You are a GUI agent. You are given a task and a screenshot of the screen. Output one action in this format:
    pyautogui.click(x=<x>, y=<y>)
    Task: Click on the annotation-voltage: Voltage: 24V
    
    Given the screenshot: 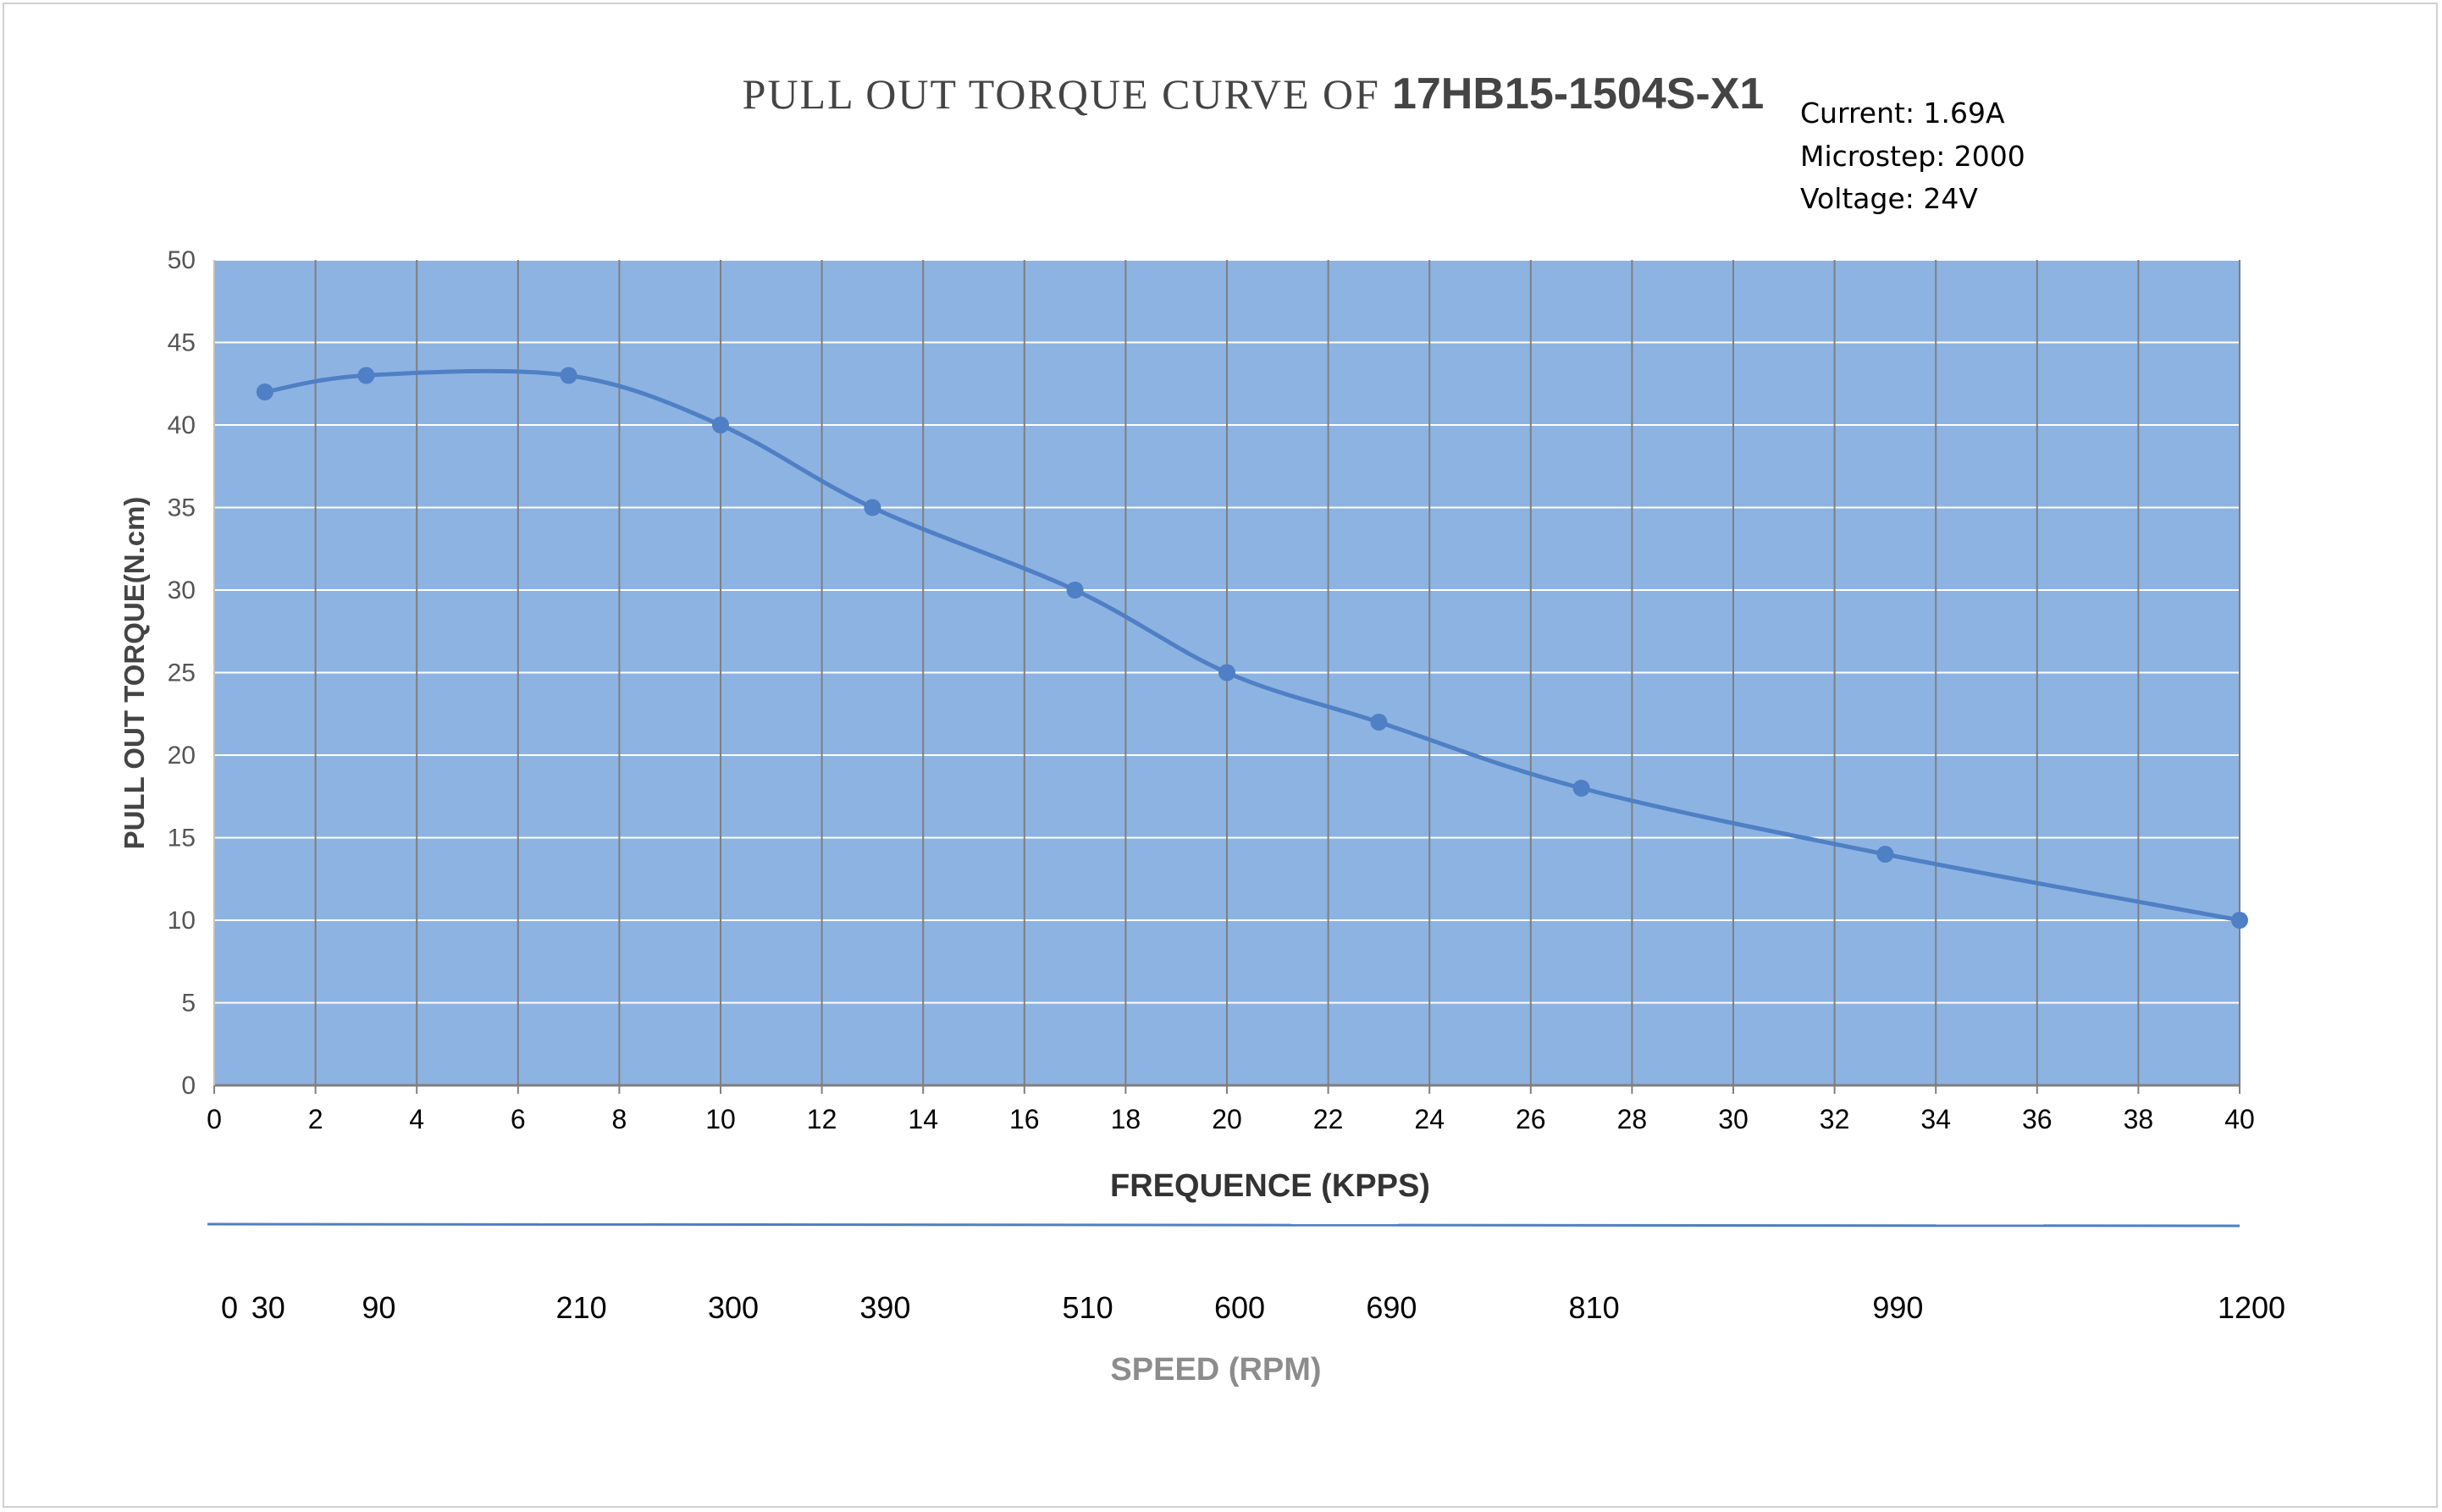 What is the action you would take?
    pyautogui.click(x=1889, y=198)
    